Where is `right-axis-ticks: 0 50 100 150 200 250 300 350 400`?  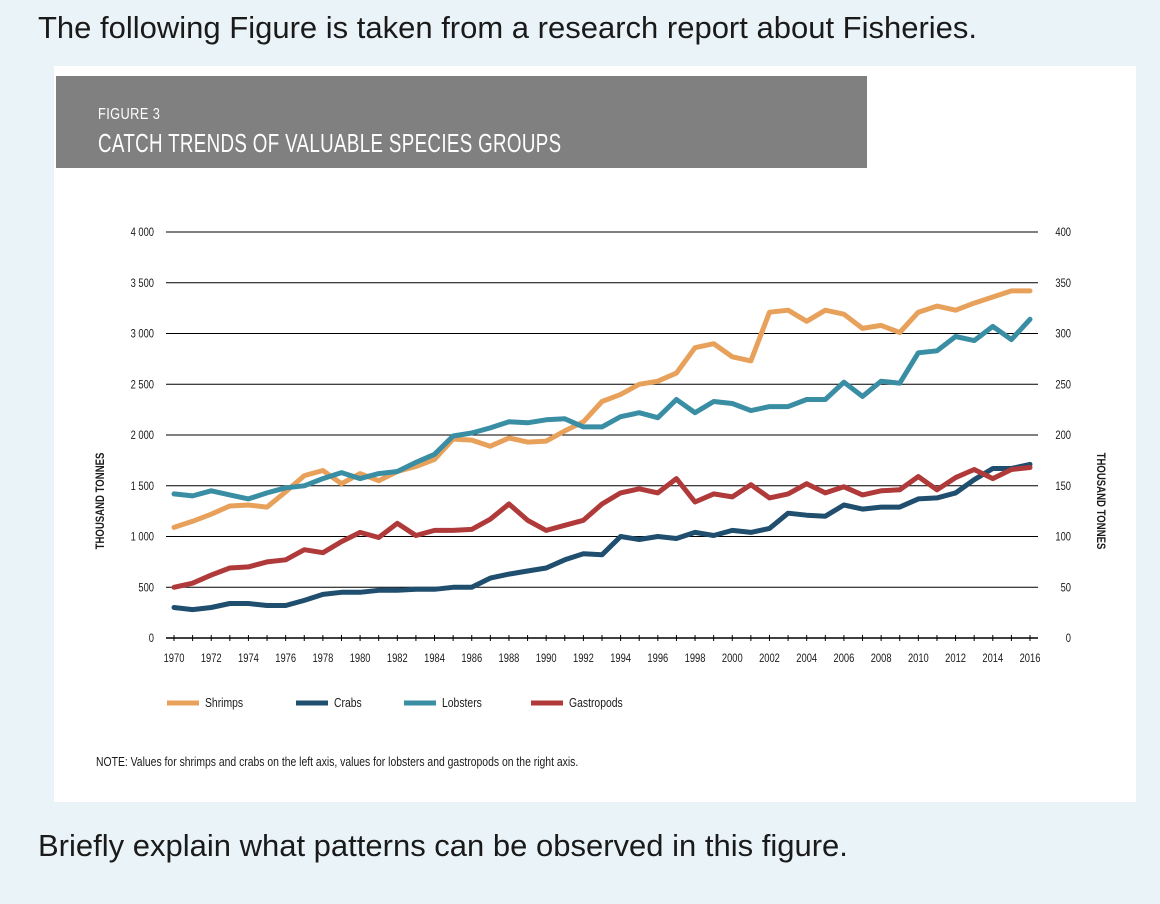 right-axis-ticks: 0 50 100 150 200 250 300 350 400 is located at coordinates (1063, 435).